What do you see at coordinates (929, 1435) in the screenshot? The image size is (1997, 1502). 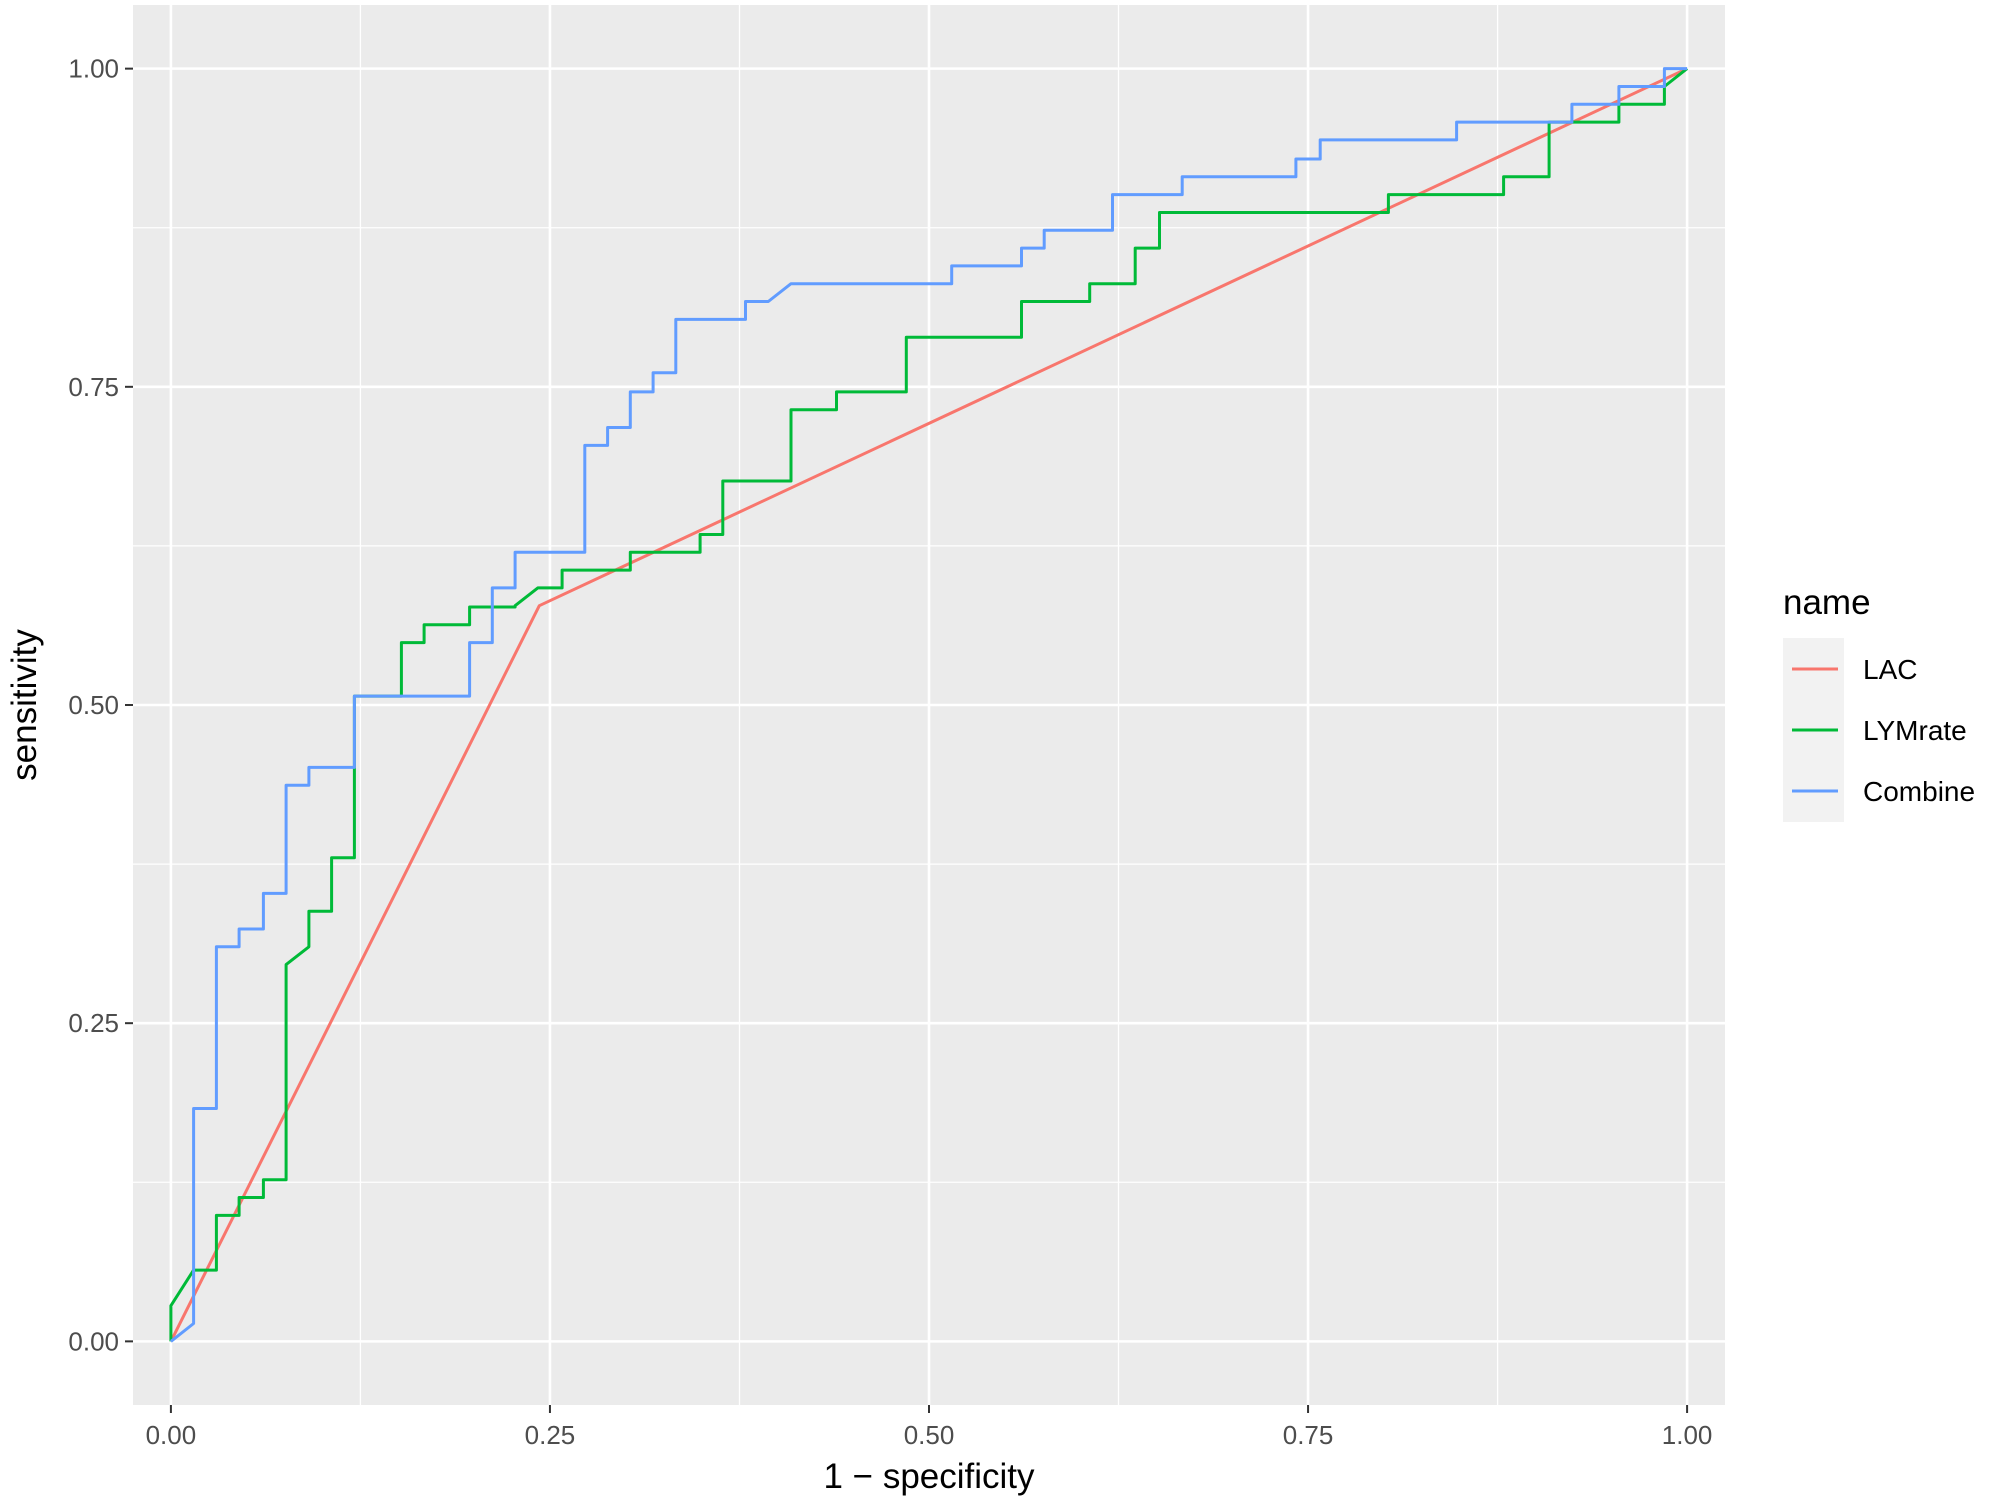 I see `x-tick-label: 0.50` at bounding box center [929, 1435].